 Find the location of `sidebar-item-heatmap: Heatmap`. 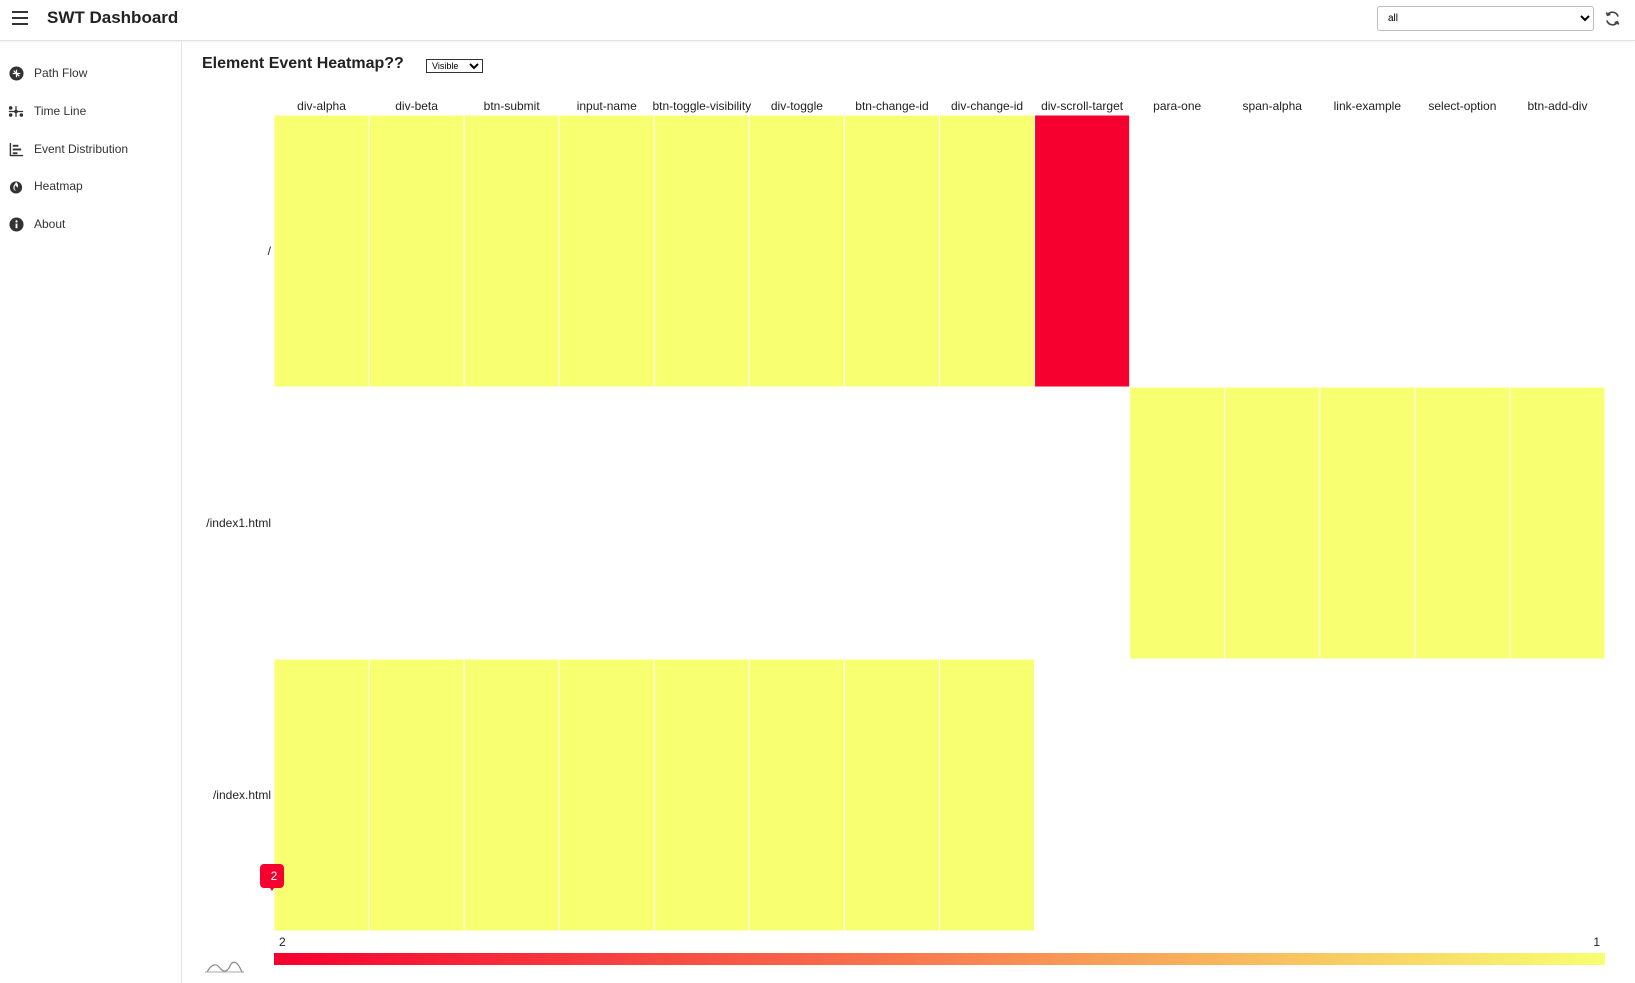

sidebar-item-heatmap: Heatmap is located at coordinates (90, 186).